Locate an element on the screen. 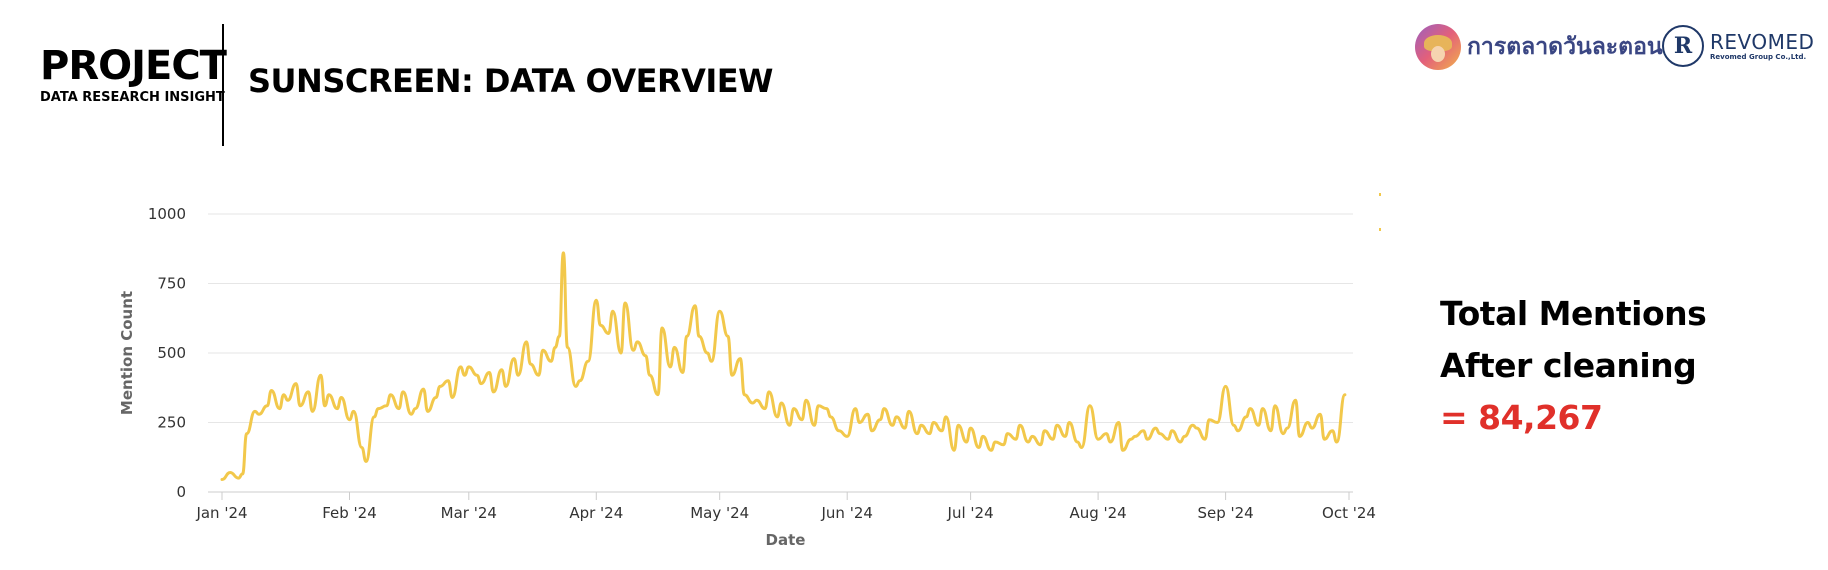 The width and height of the screenshot is (1828, 570). brand-logo-marketing: การตลาดวันละตอน is located at coordinates (1539, 47).